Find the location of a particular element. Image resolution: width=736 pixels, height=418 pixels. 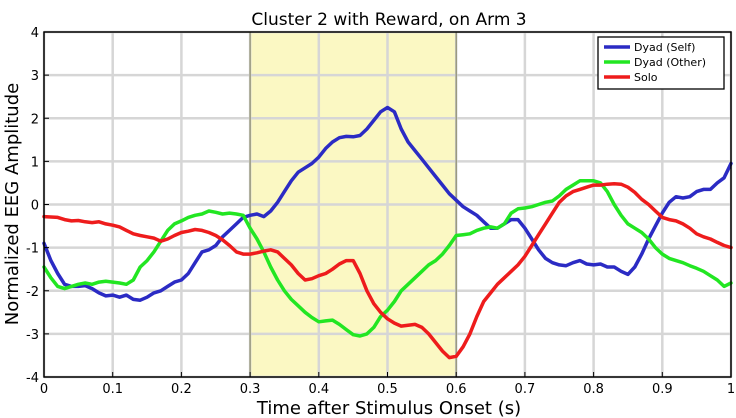

legend-label: Dyad (Other) is located at coordinates (670, 62).